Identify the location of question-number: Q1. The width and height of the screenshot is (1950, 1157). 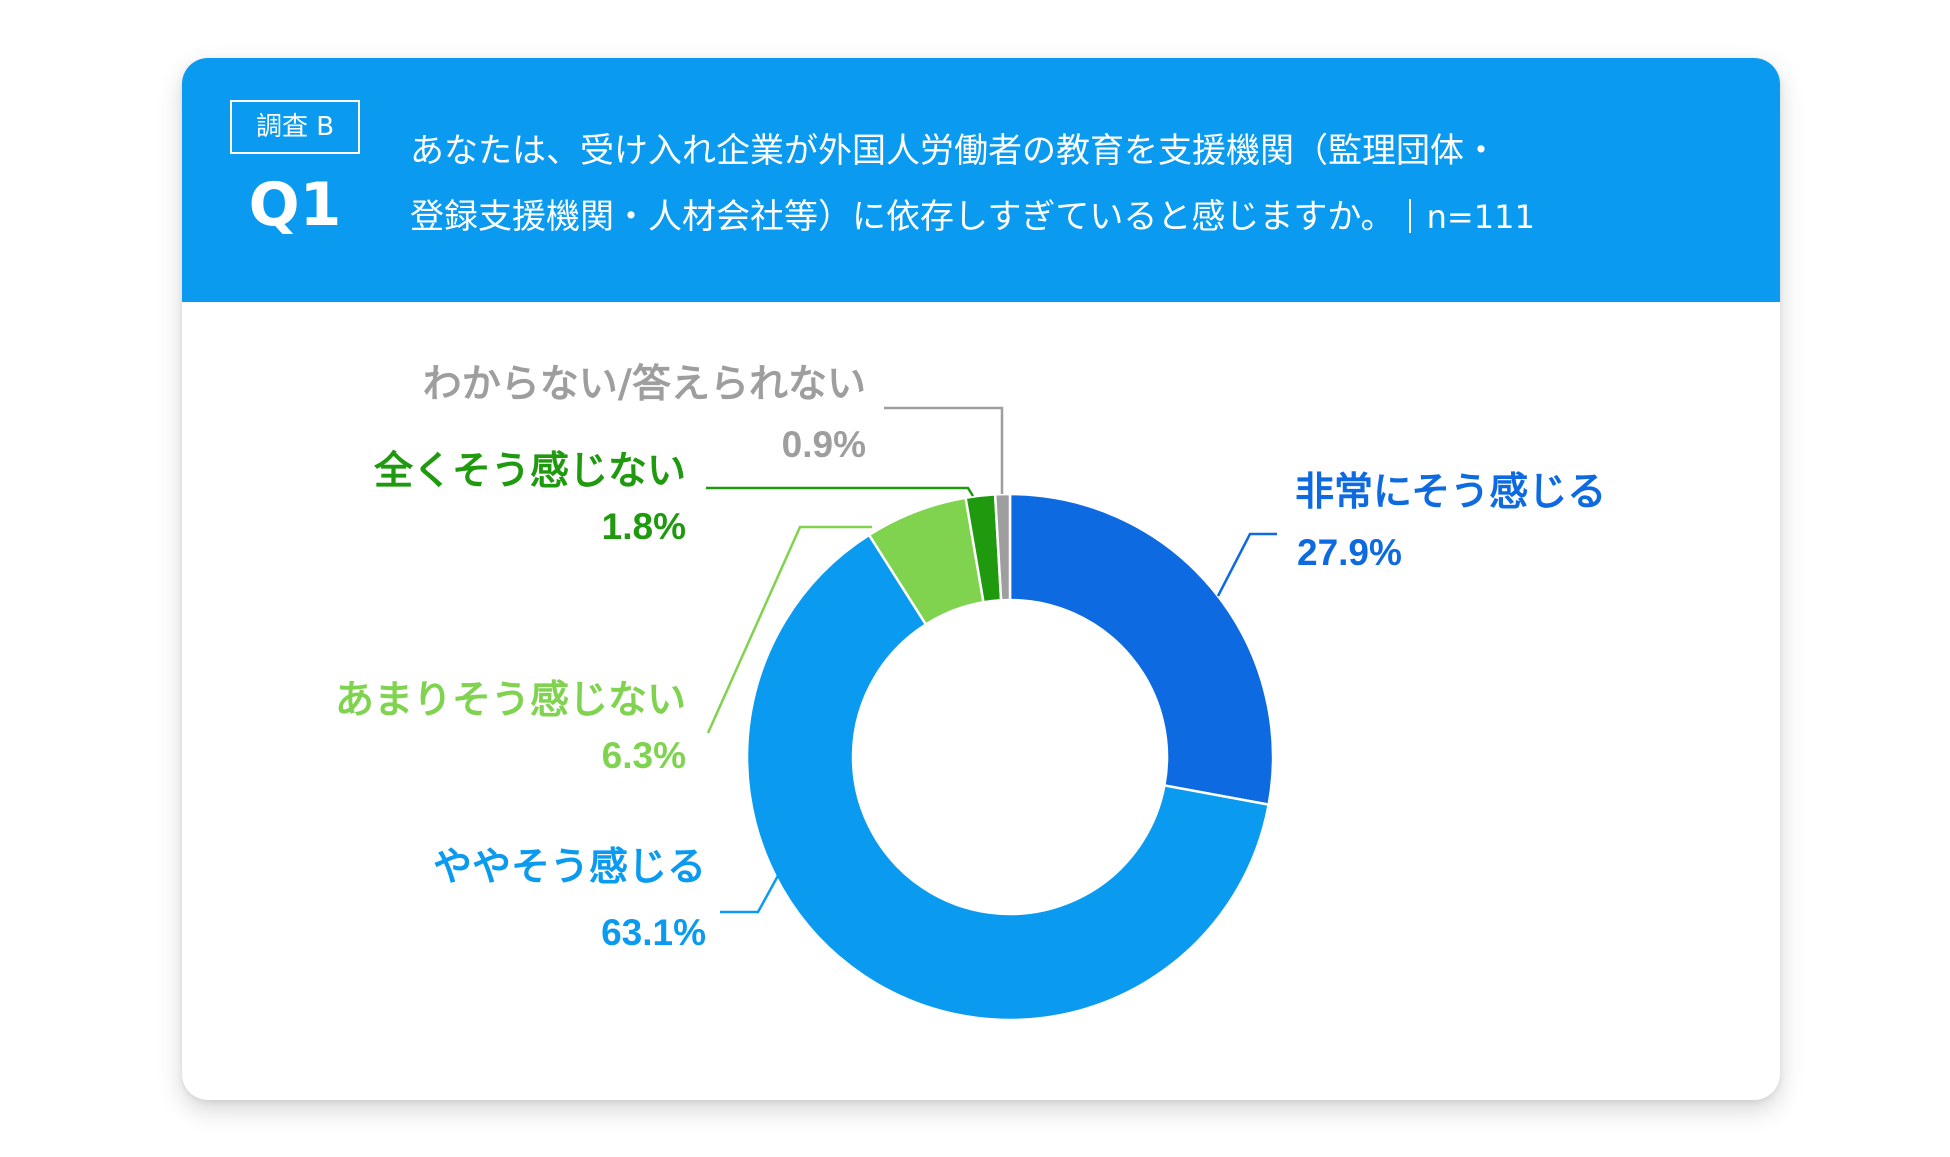
(295, 205).